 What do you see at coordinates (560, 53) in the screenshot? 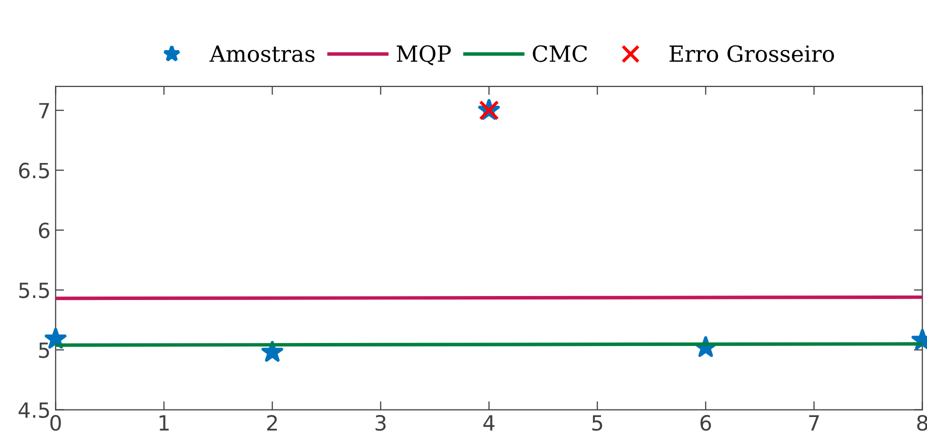
I see `legend-label: CMC` at bounding box center [560, 53].